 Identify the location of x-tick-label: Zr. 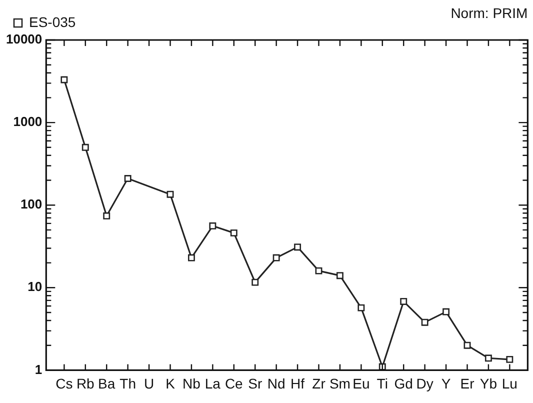
(319, 383).